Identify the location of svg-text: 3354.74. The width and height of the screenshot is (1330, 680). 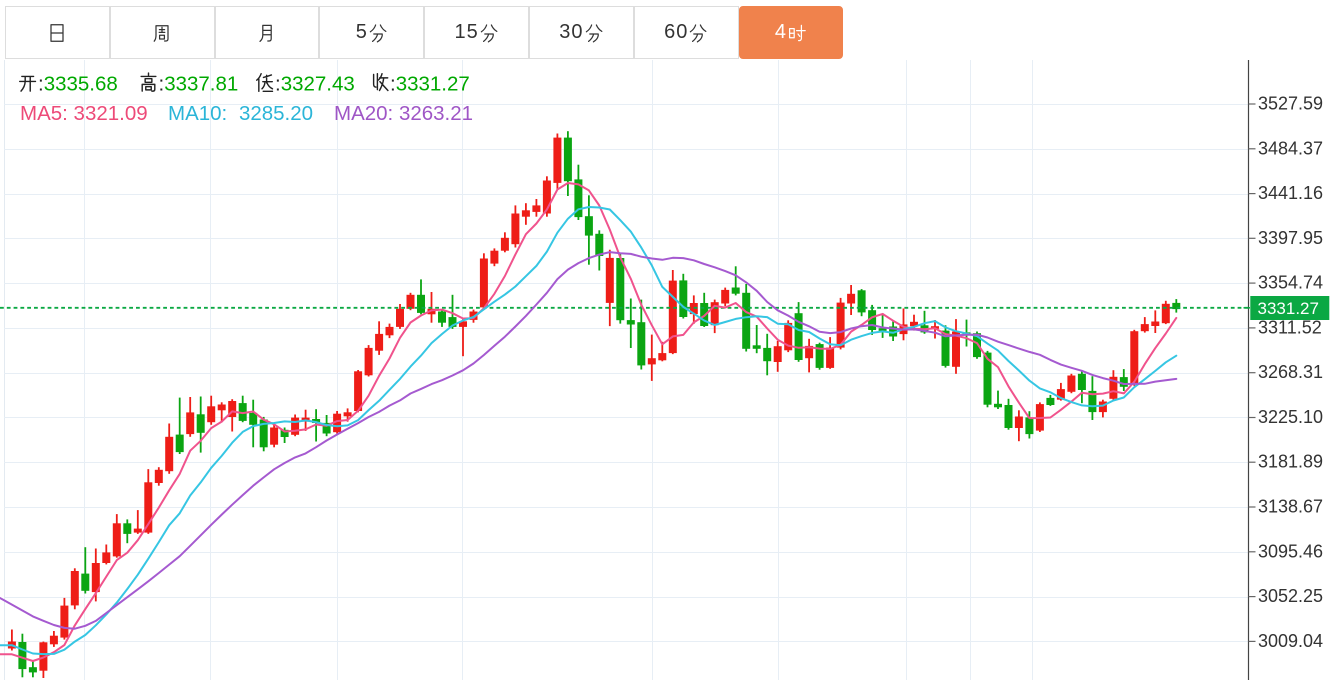
(1290, 283).